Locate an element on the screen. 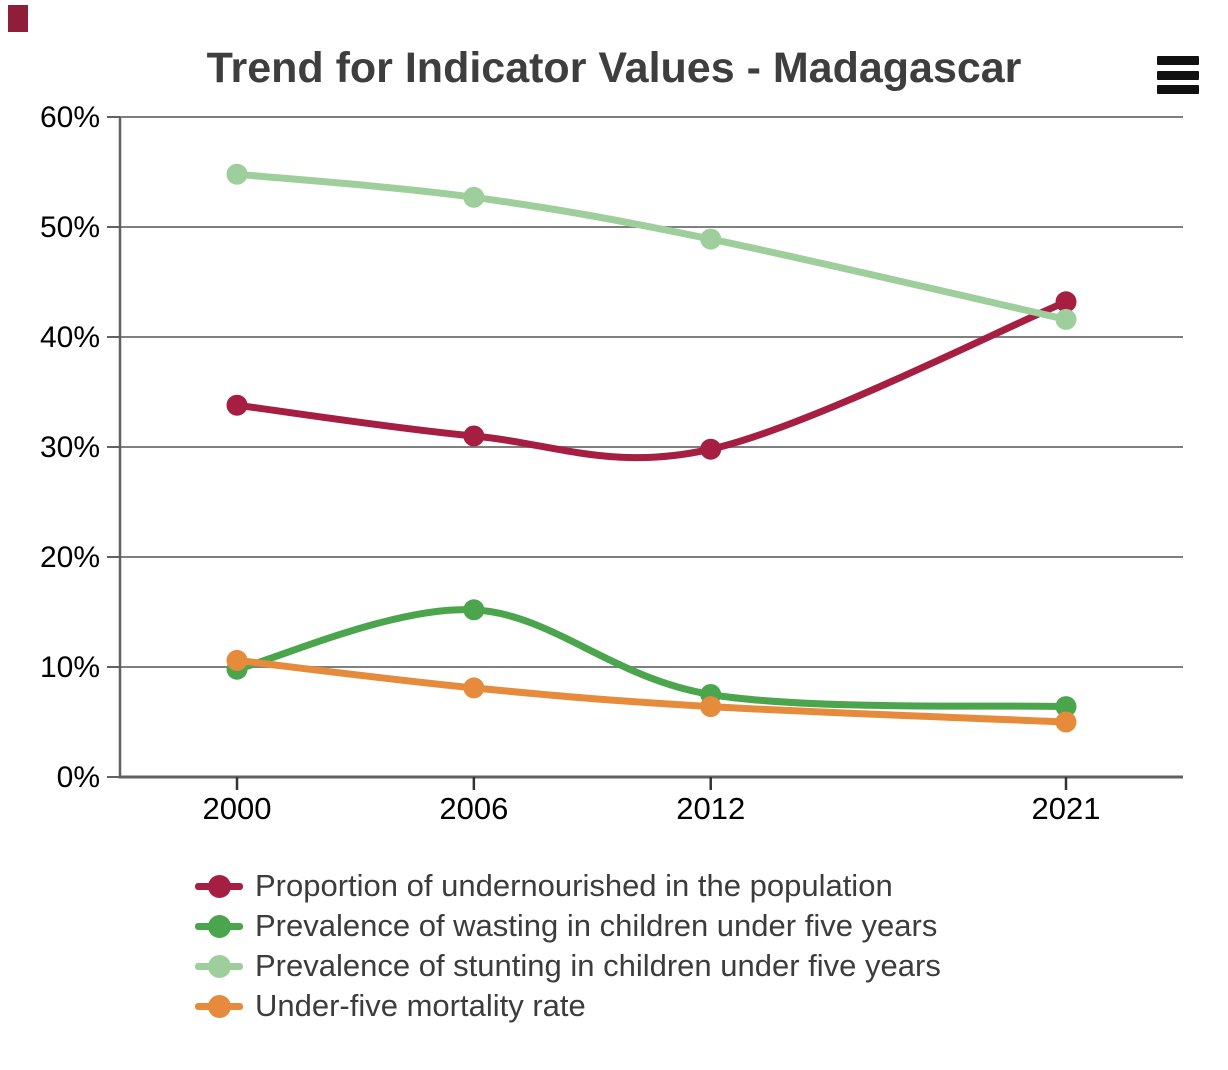 The image size is (1228, 1070). chart-title: Trend for Indicator Values - Madagascar is located at coordinates (614, 68).